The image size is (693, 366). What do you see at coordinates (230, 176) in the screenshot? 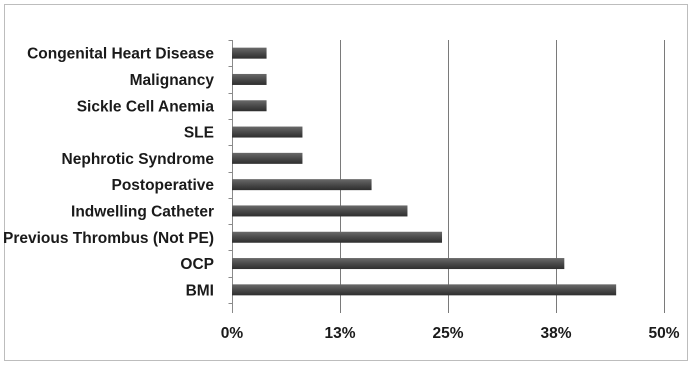
I see `category-axis` at bounding box center [230, 176].